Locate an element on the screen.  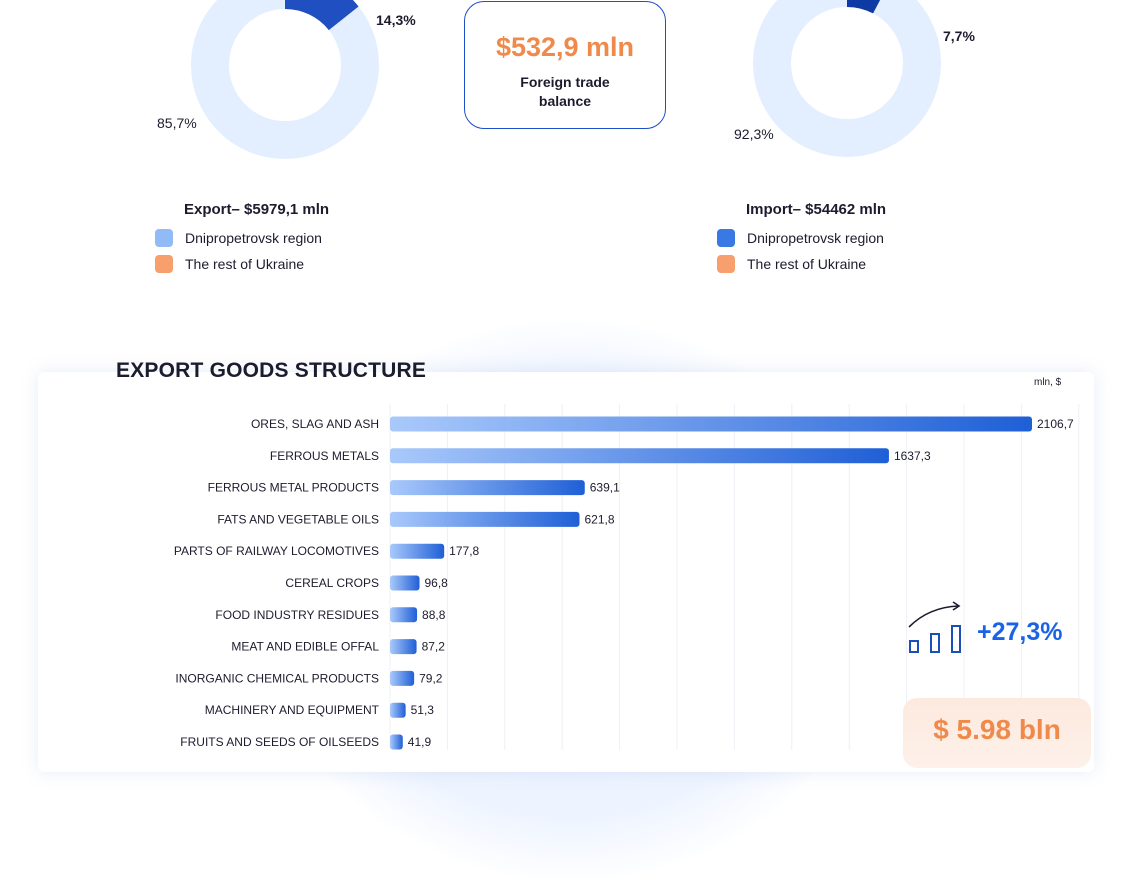
export-donut-dnipro-slice is located at coordinates (321, 15).